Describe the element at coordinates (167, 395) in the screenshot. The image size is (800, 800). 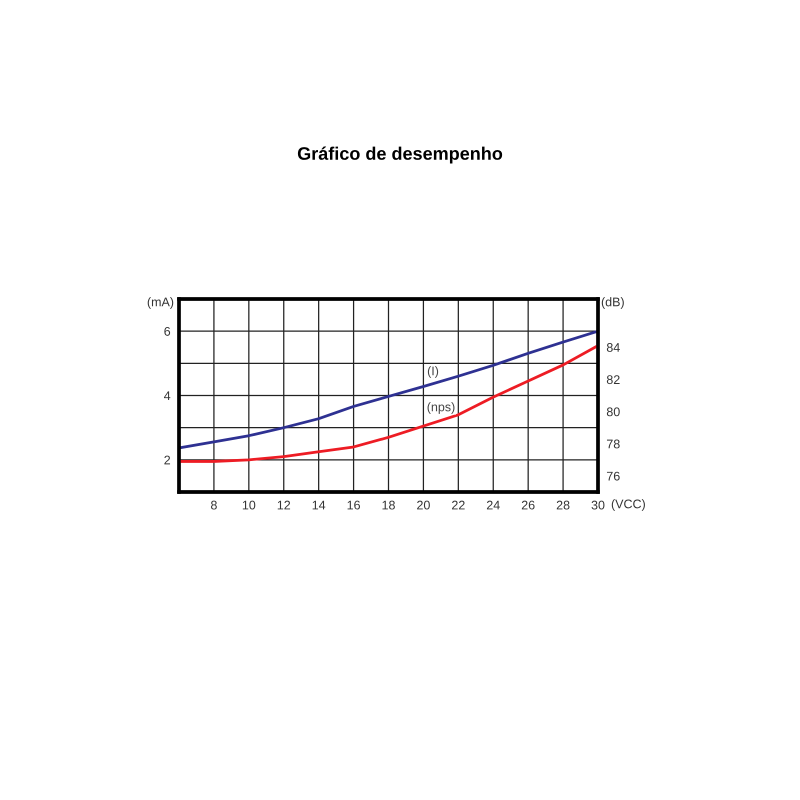
I see `y-tick-label: 4` at that location.